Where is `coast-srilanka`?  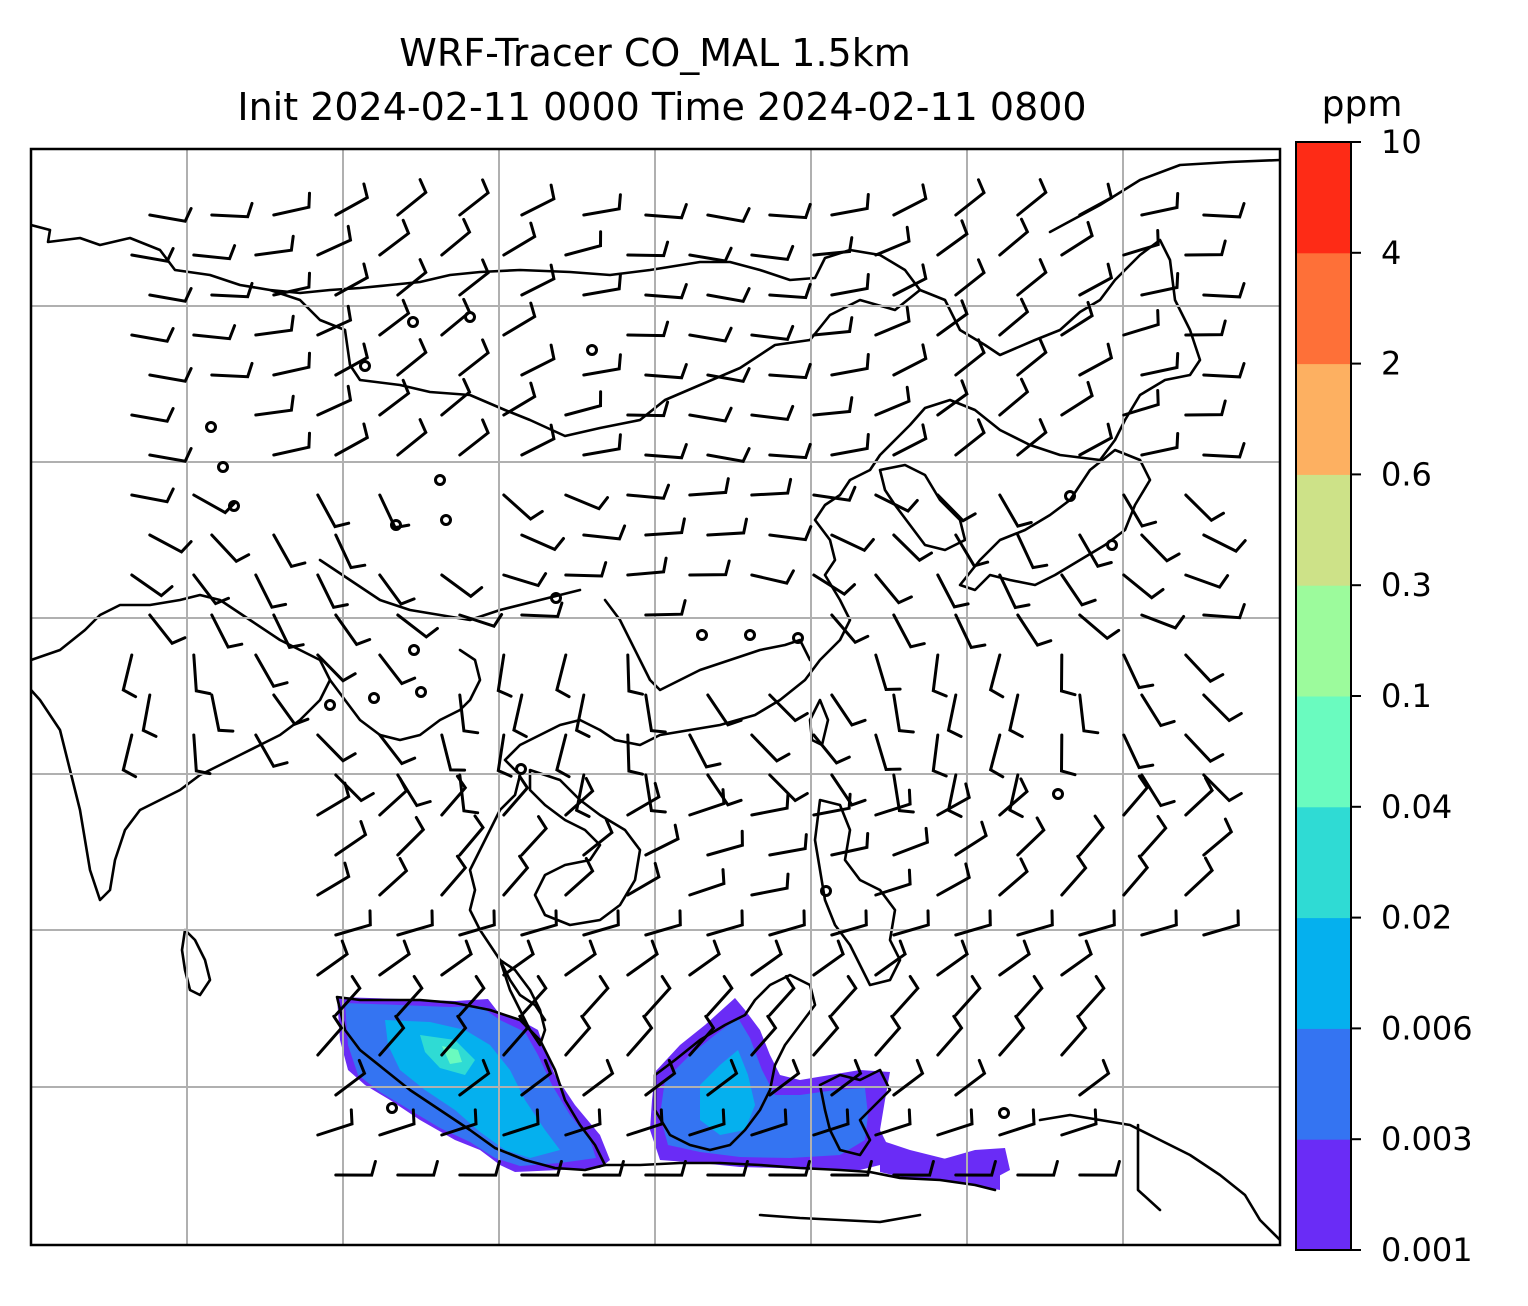 coast-srilanka is located at coordinates (196, 962).